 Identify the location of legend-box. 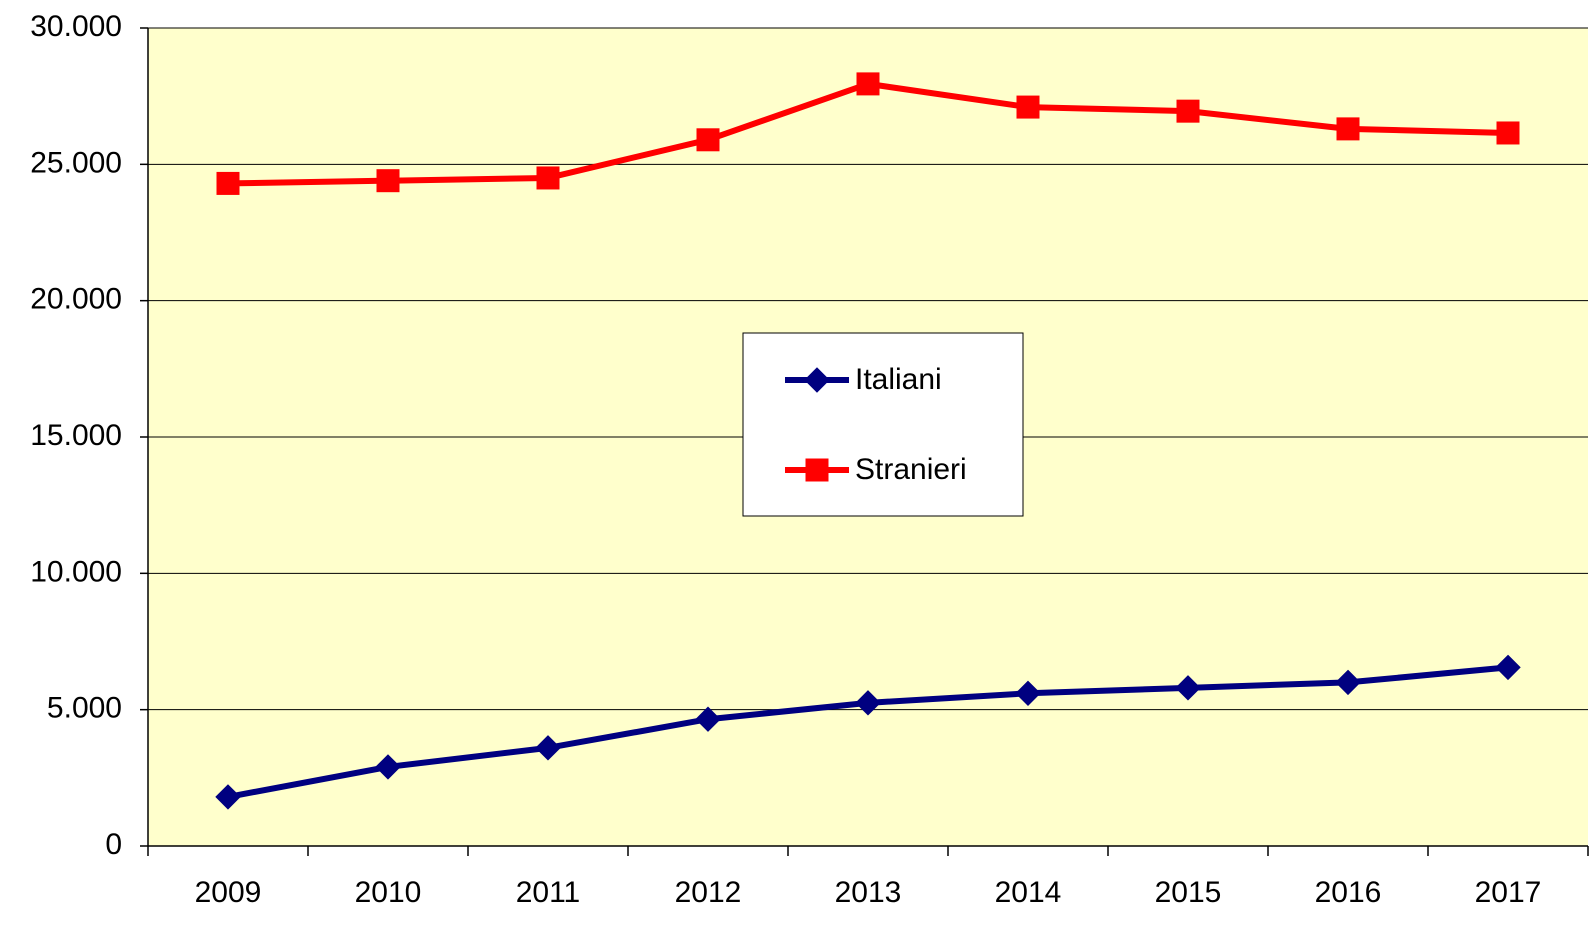
(883, 424).